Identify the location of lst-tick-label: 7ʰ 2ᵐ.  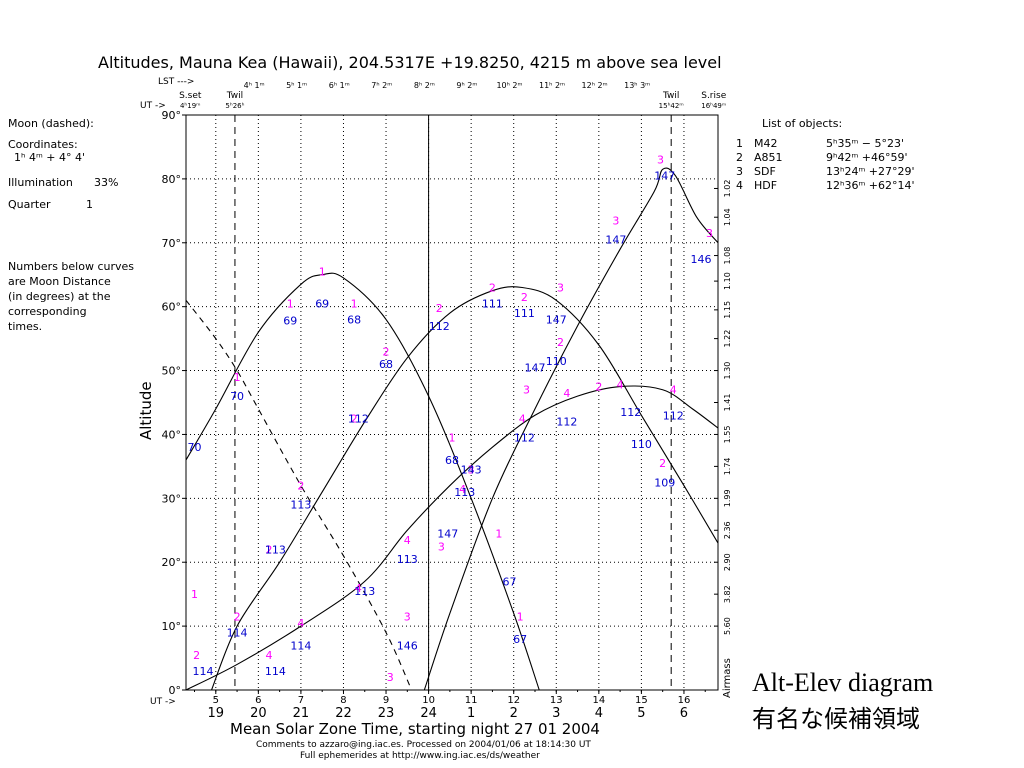
(381, 85).